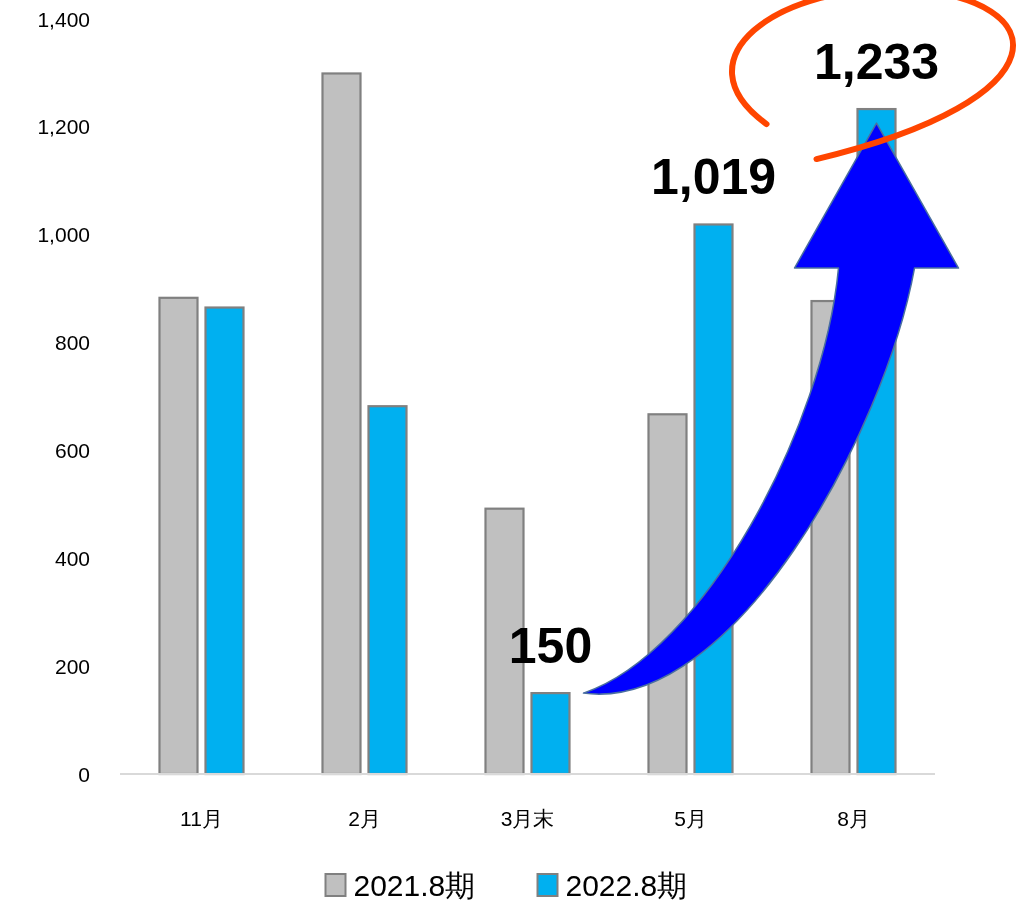 This screenshot has width=1033, height=904. Describe the element at coordinates (527, 818) in the screenshot. I see `x-tick-label: 3月末` at that location.